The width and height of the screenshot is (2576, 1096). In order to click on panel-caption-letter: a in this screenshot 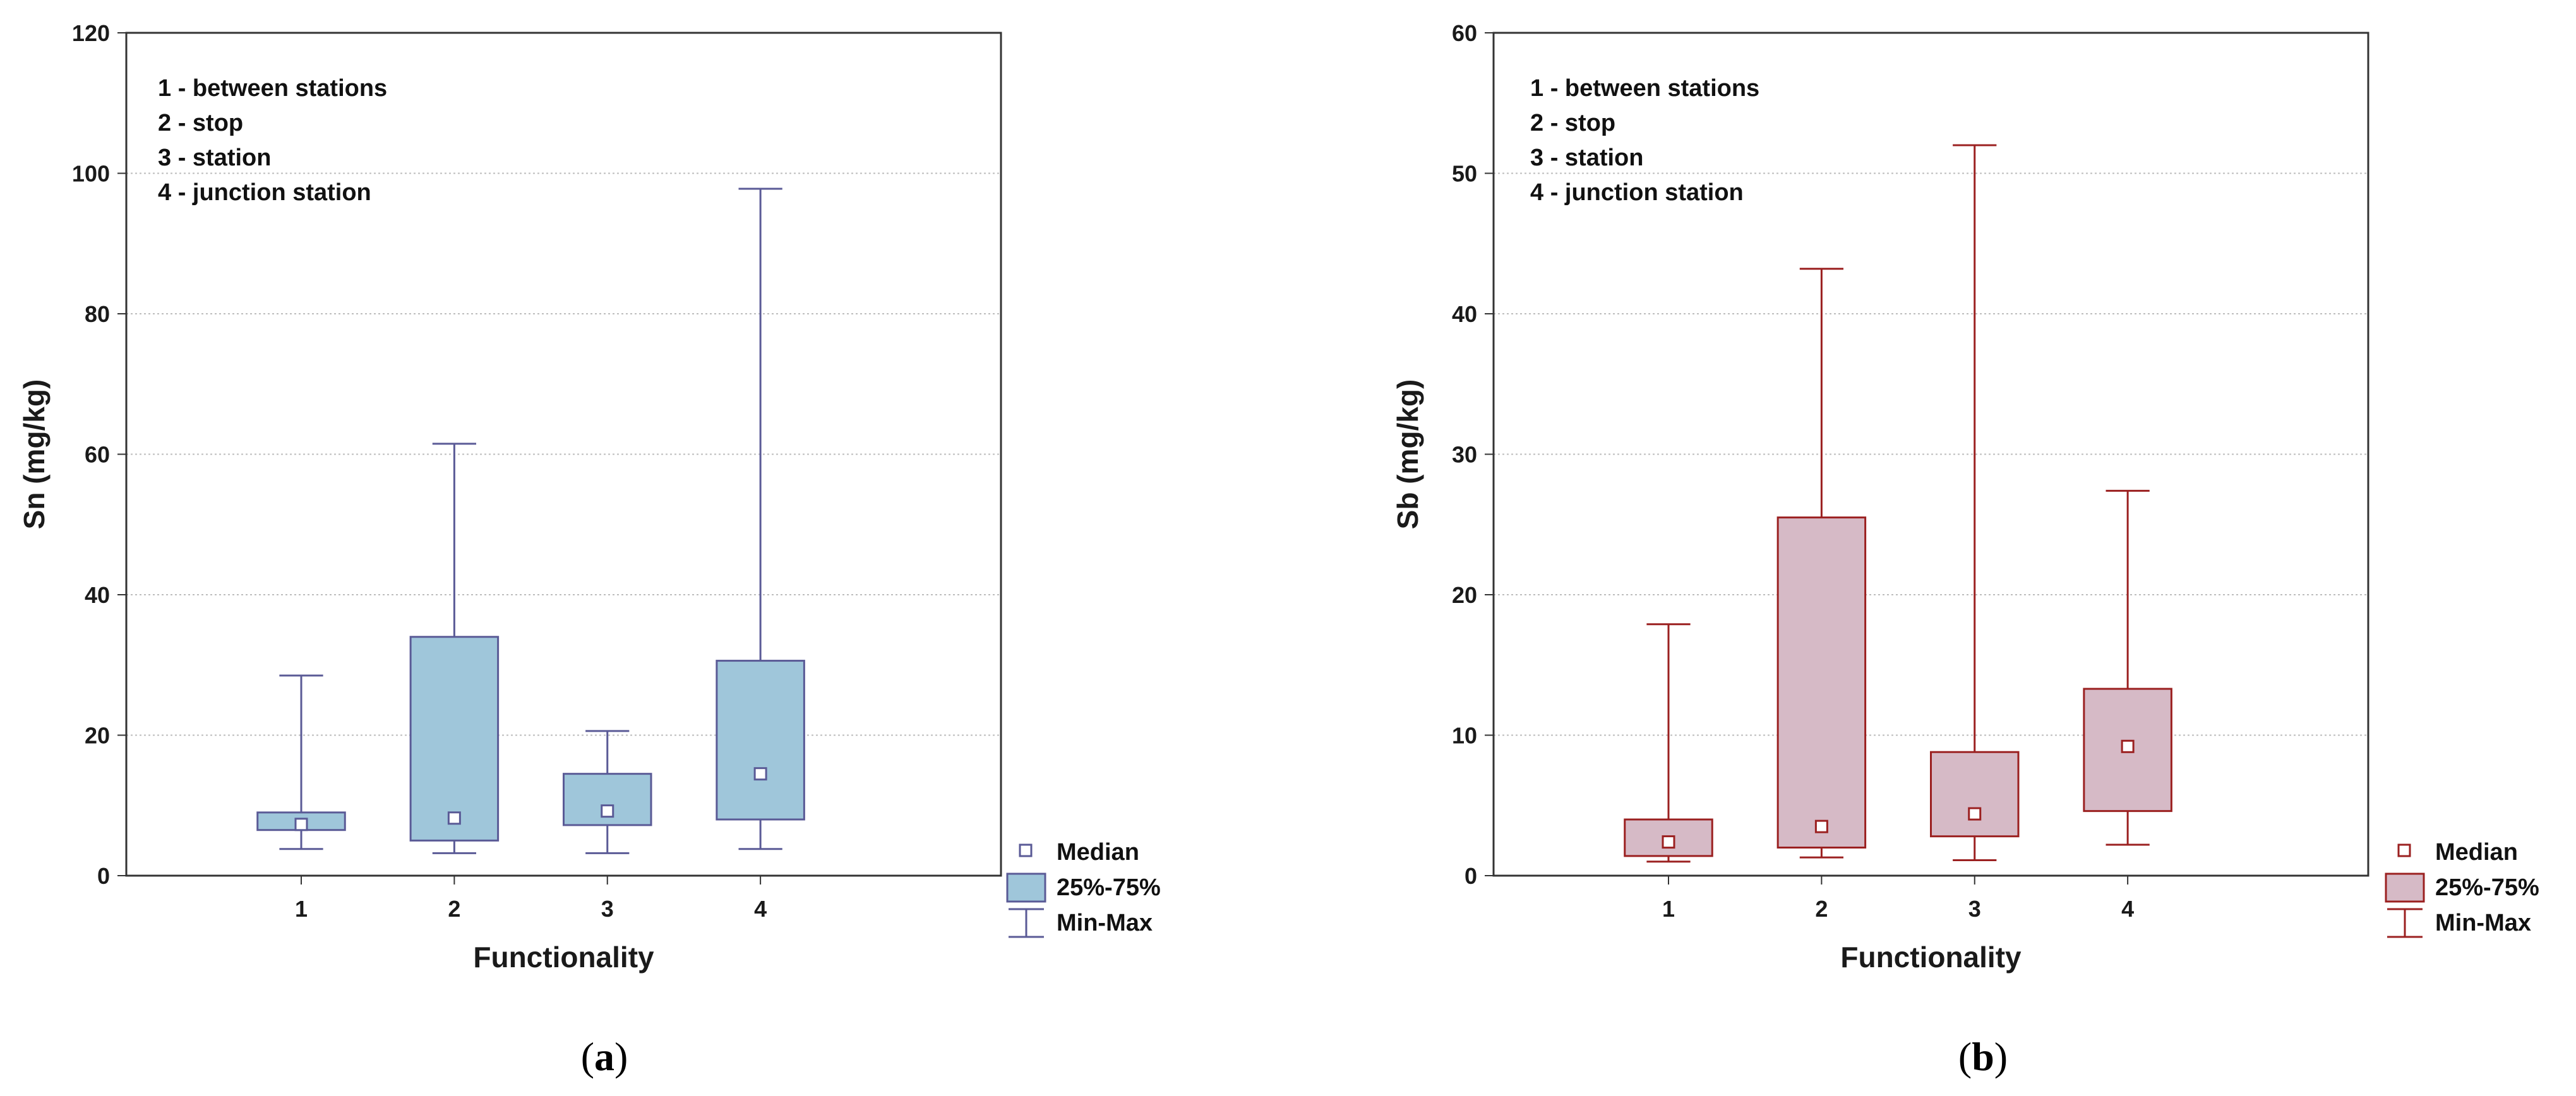, I will do `click(604, 1056)`.